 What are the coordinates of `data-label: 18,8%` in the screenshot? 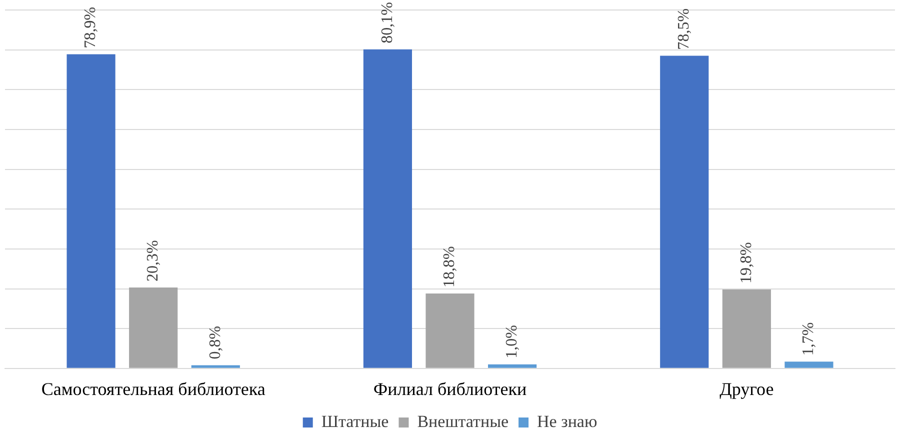 It's located at (449, 267).